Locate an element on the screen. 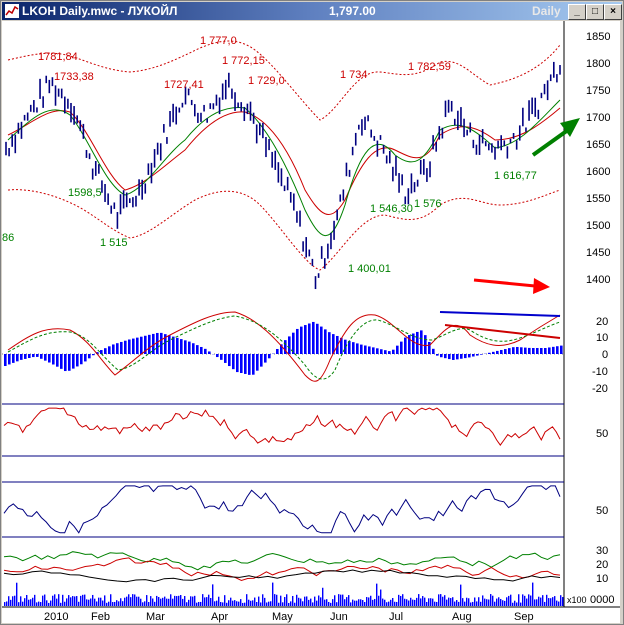  y-tick-label: 0 is located at coordinates (605, 355).